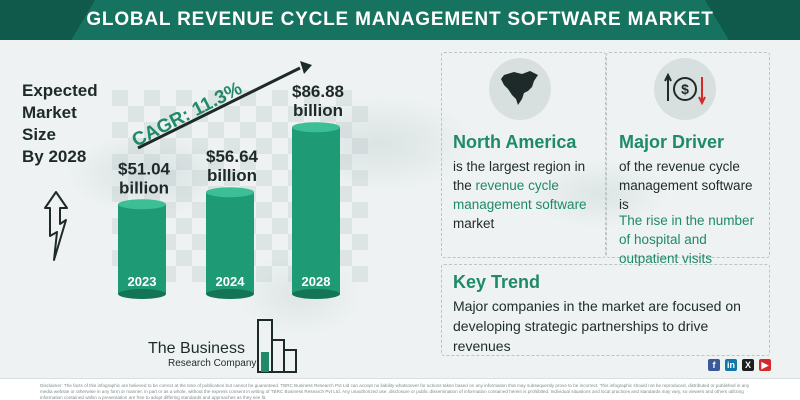 This screenshot has height=400, width=800. I want to click on key-trend-heading: Key Trend, so click(497, 282).